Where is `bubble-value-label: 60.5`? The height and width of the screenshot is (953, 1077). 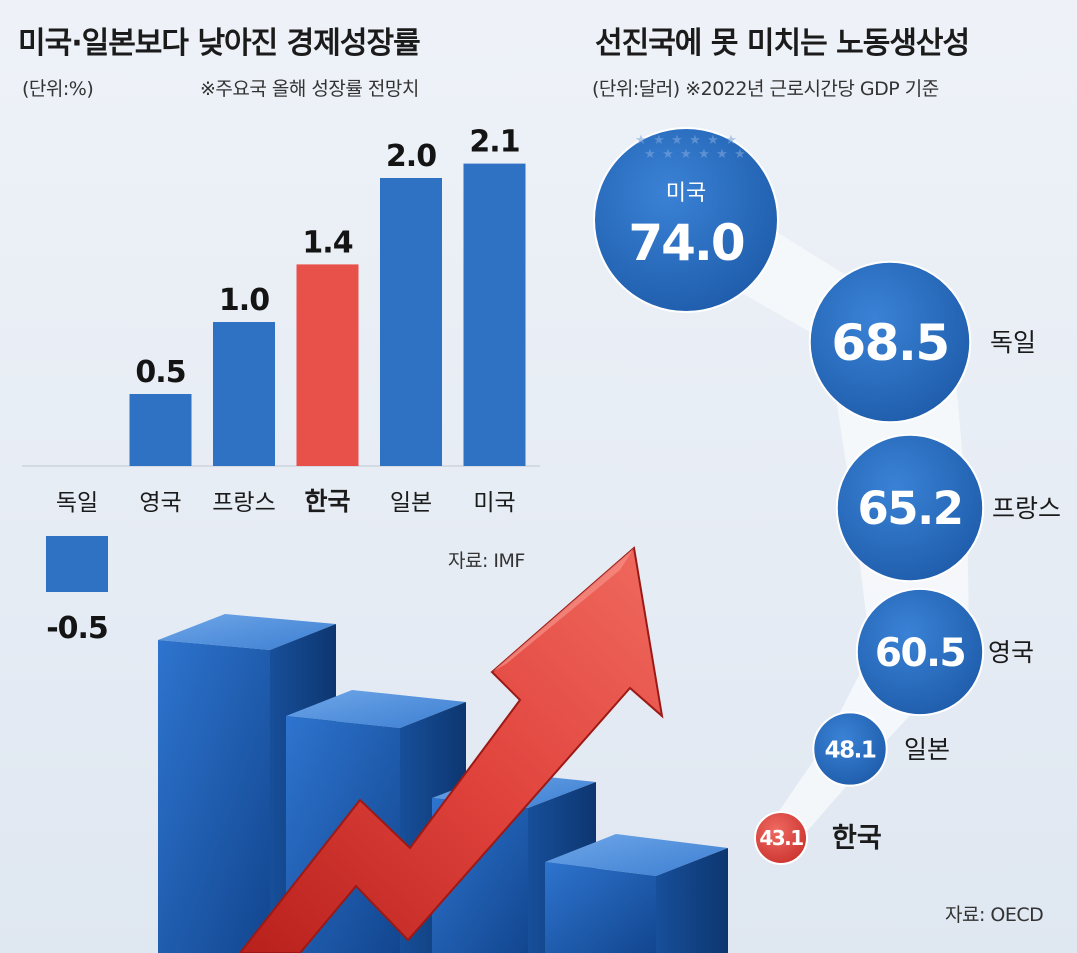
bubble-value-label: 60.5 is located at coordinates (920, 653).